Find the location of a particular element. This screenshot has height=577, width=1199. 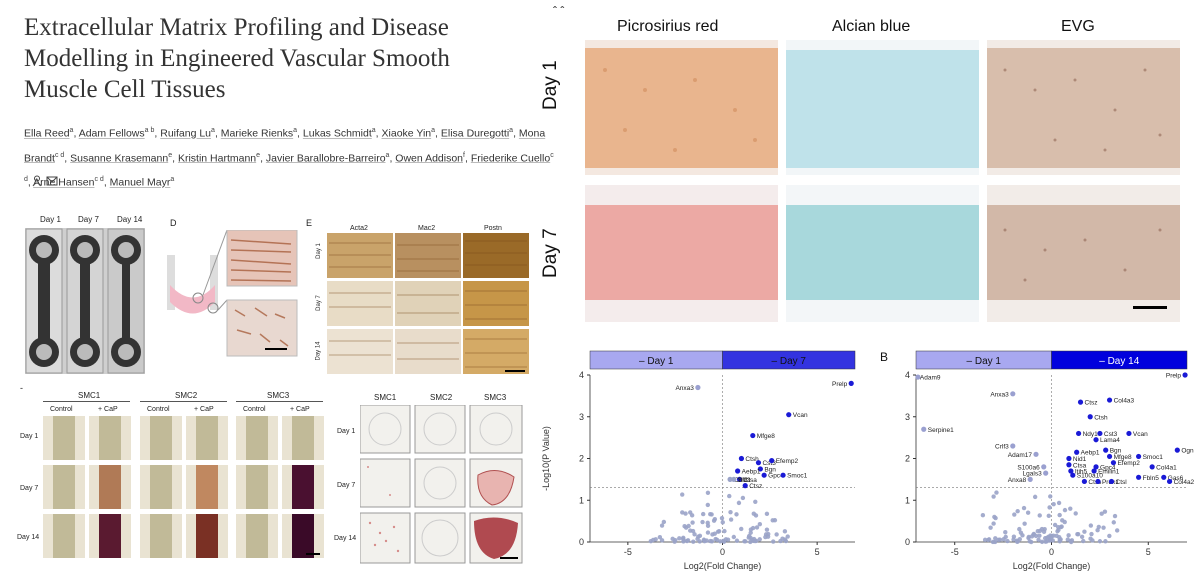

smc-right-label: SMC3 is located at coordinates (495, 397).